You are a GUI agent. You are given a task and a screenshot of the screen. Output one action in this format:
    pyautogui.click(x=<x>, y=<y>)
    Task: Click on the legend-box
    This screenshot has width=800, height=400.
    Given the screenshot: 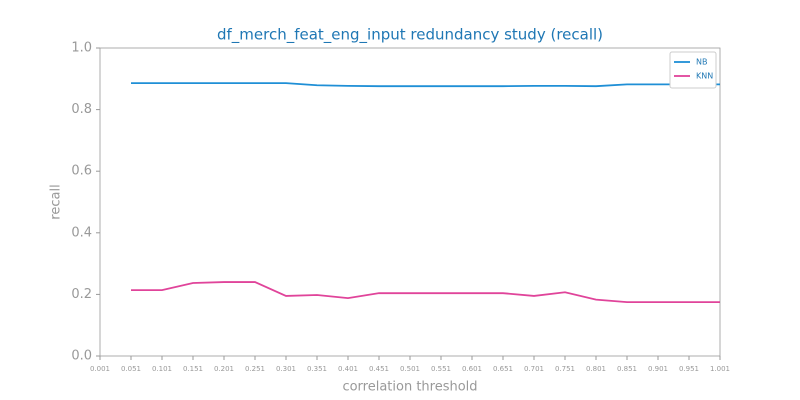 What is the action you would take?
    pyautogui.click(x=693, y=70)
    